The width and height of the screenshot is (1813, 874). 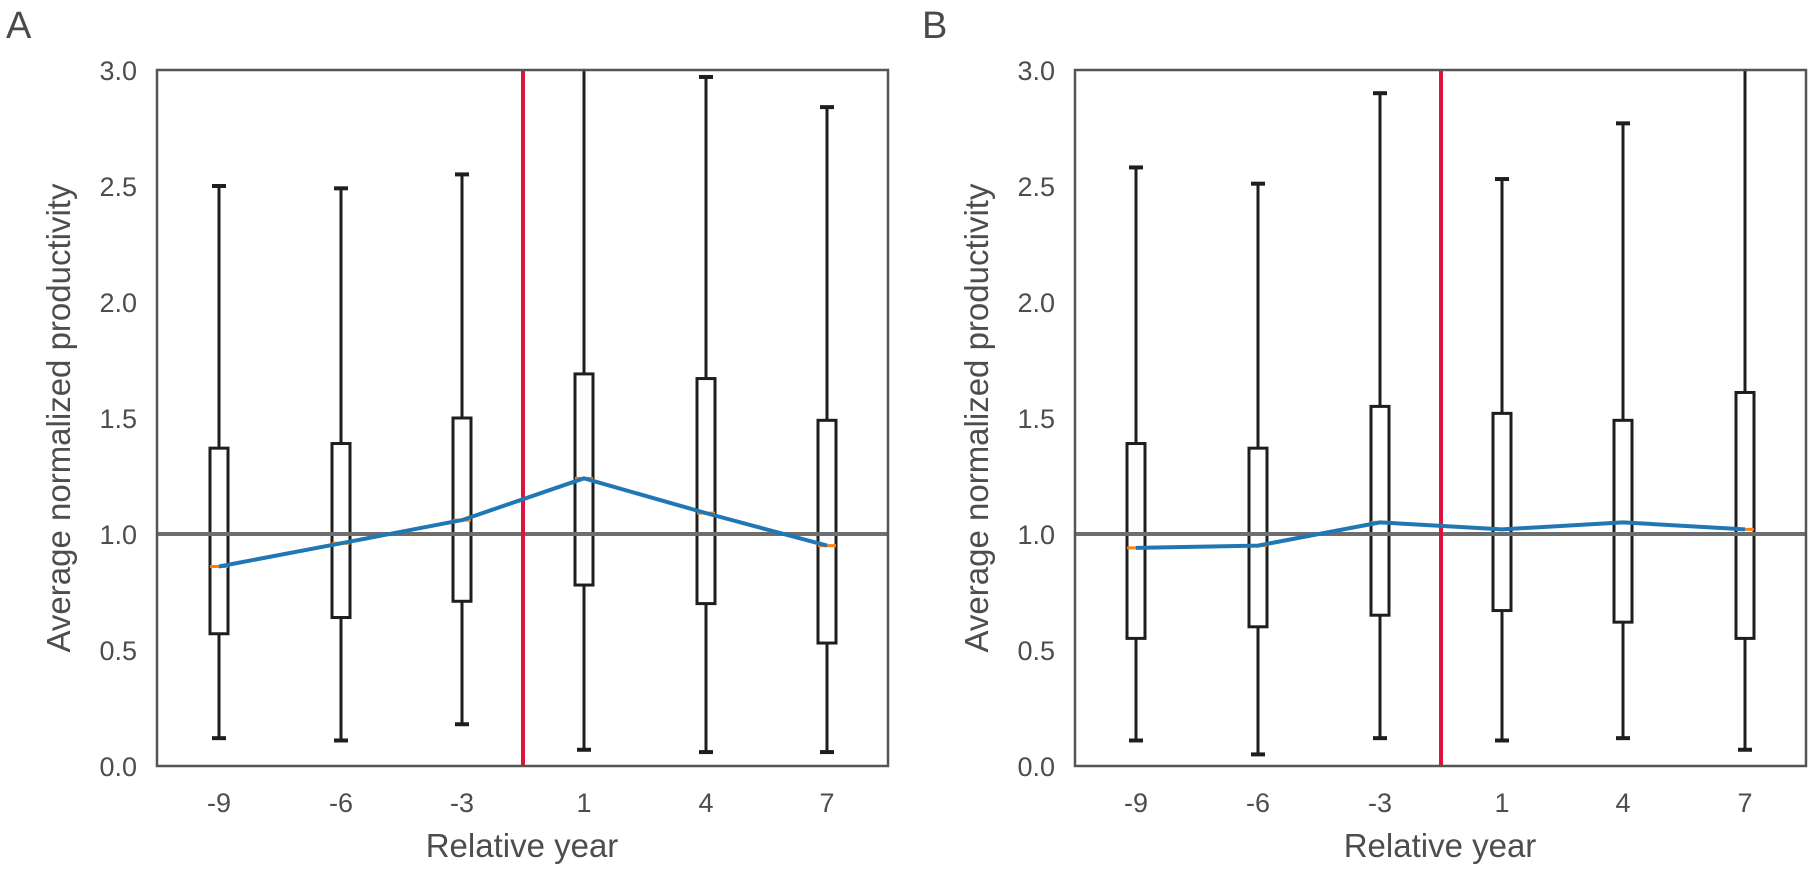 What do you see at coordinates (934, 26) in the screenshot?
I see `panel-label: B` at bounding box center [934, 26].